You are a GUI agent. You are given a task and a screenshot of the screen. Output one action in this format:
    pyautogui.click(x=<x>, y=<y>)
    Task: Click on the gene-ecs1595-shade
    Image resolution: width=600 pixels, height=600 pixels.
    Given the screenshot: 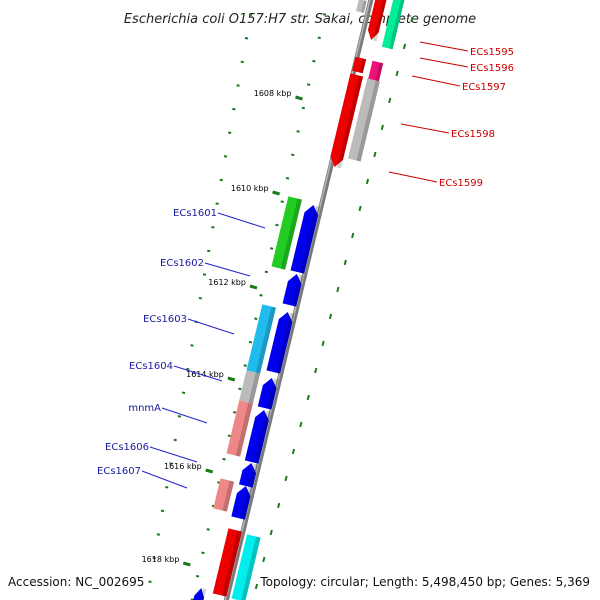 What is the action you would take?
    pyautogui.click(x=380, y=21)
    